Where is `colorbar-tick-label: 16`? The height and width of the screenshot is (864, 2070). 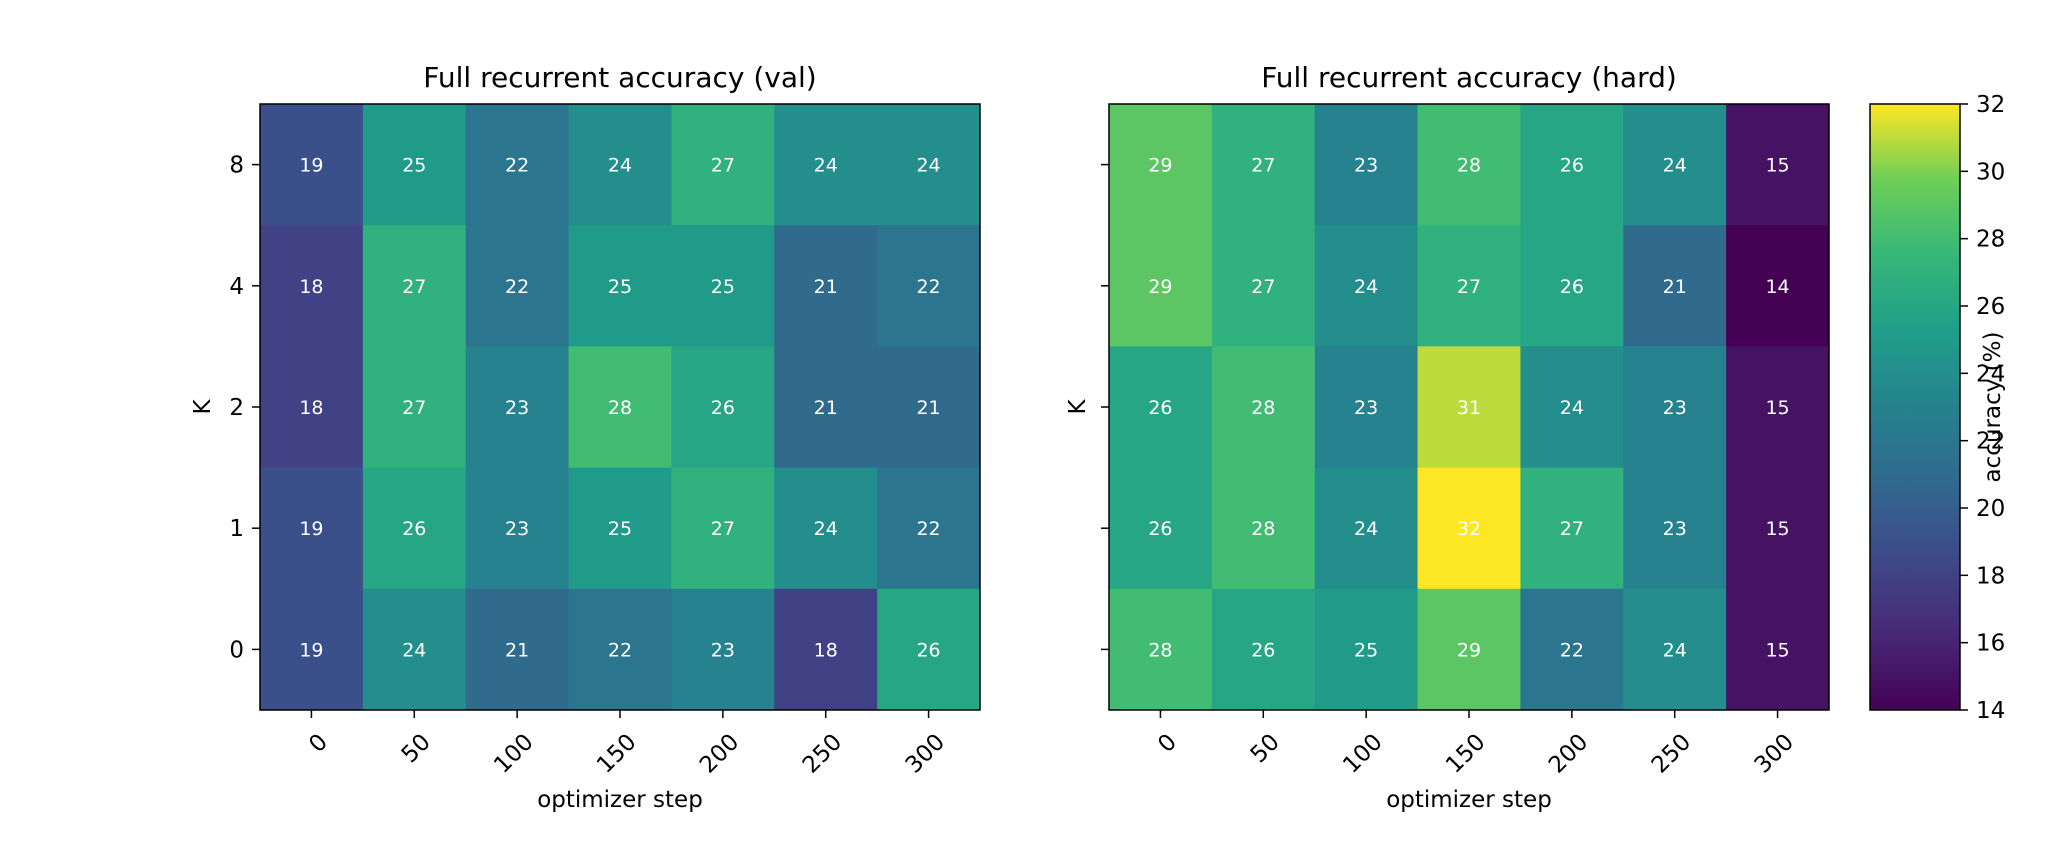 colorbar-tick-label: 16 is located at coordinates (1990, 644).